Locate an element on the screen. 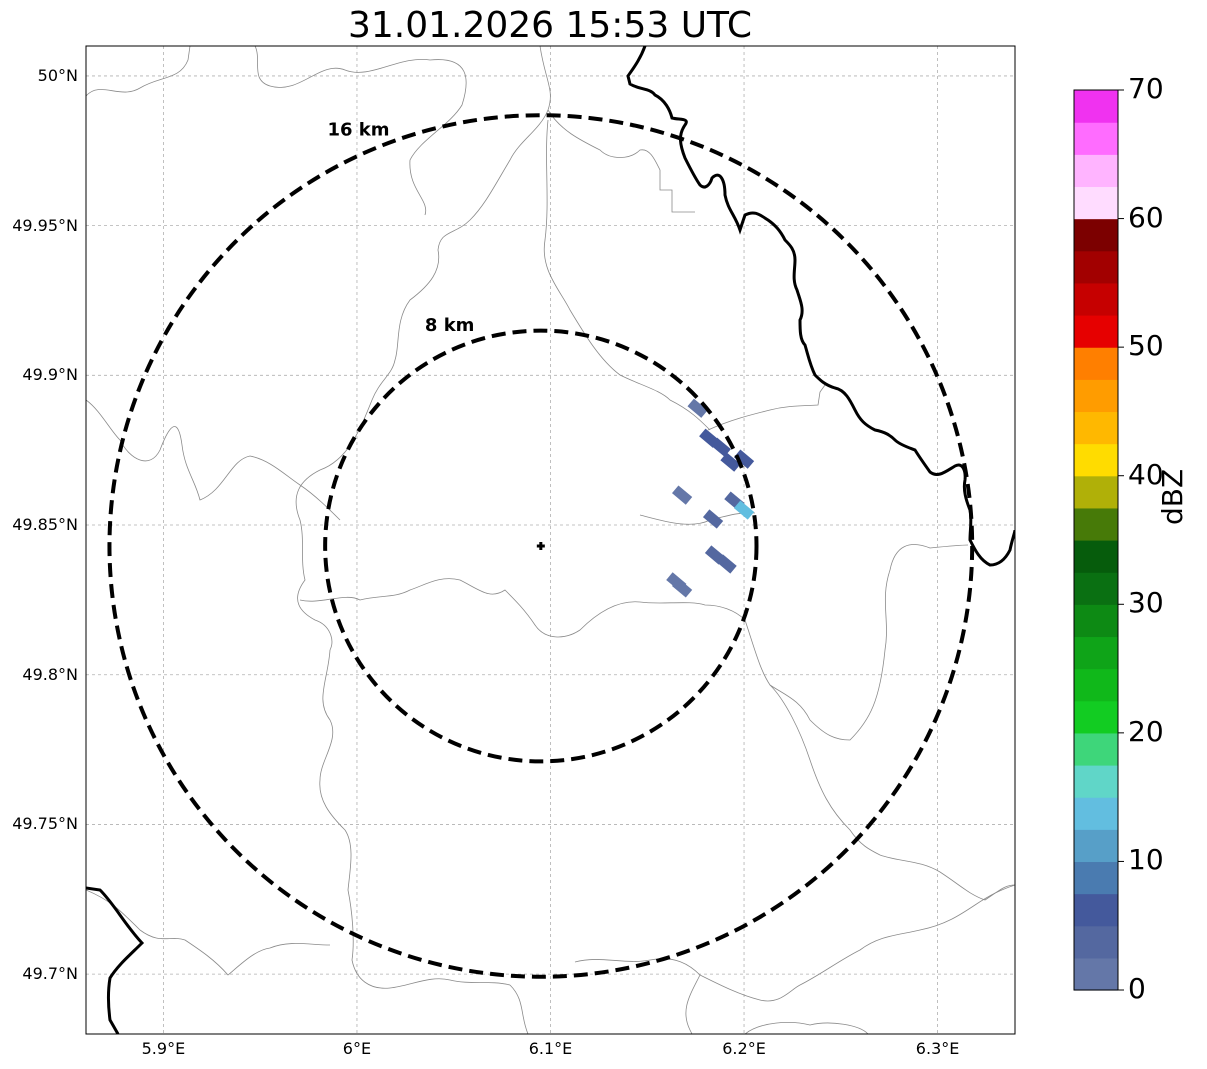 This screenshot has width=1207, height=1069. colorbar-tick-label: 30 is located at coordinates (1146, 603).